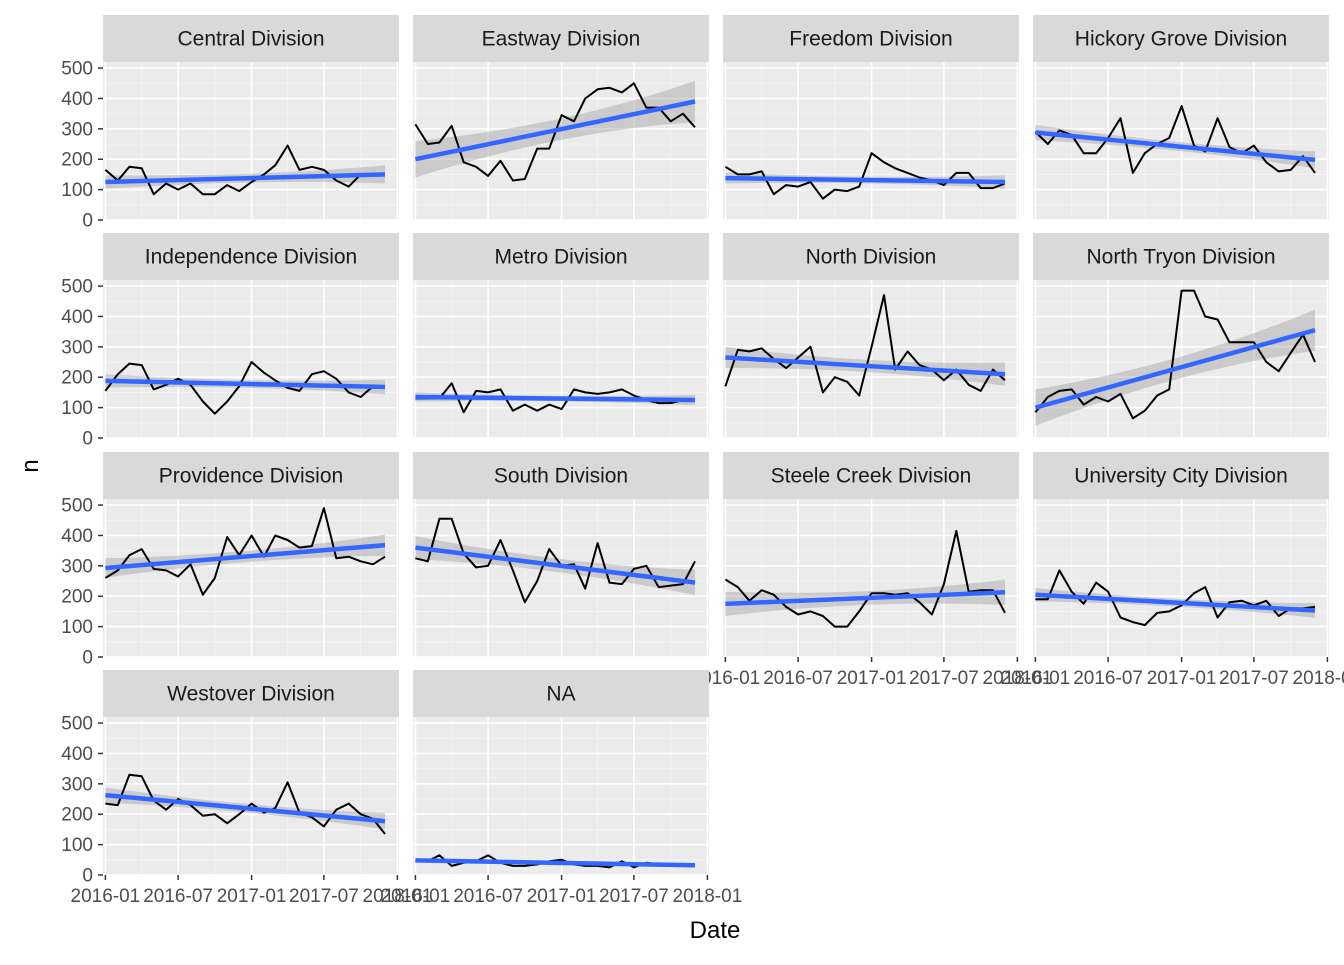 The width and height of the screenshot is (1344, 965). I want to click on strip-label: NA, so click(560, 694).